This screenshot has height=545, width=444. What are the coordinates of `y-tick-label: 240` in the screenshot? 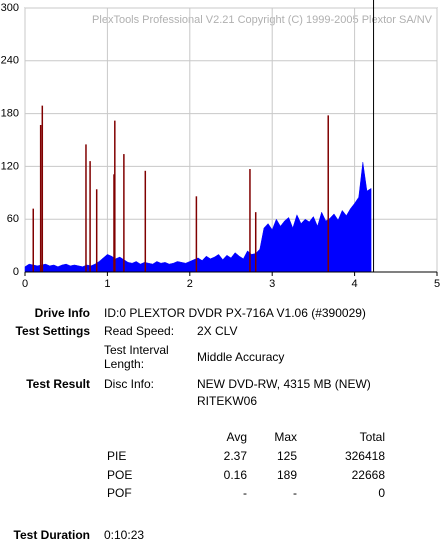 It's located at (10, 61).